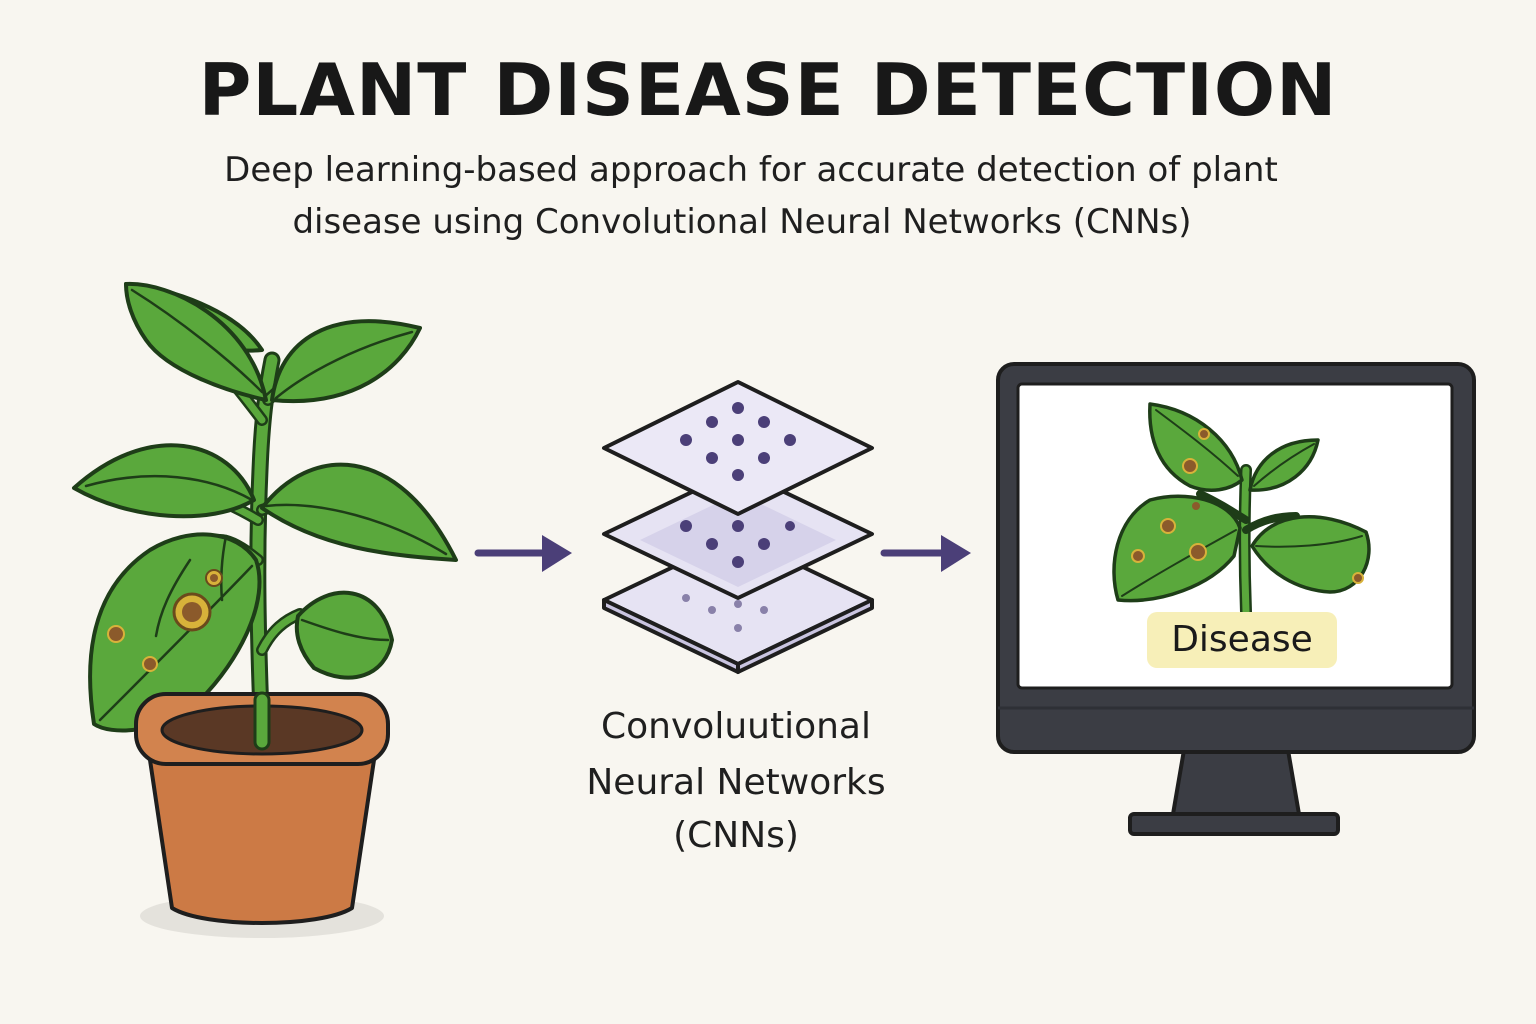  I want to click on cnn-layers-icon, so click(738, 527).